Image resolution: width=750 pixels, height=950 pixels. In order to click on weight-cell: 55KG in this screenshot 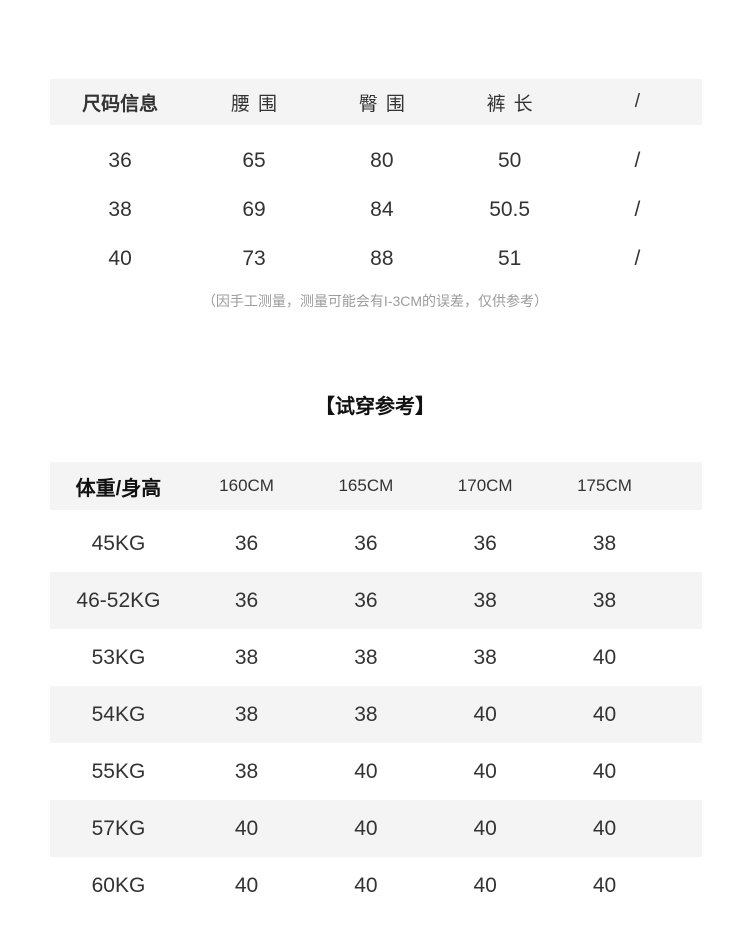, I will do `click(118, 771)`.